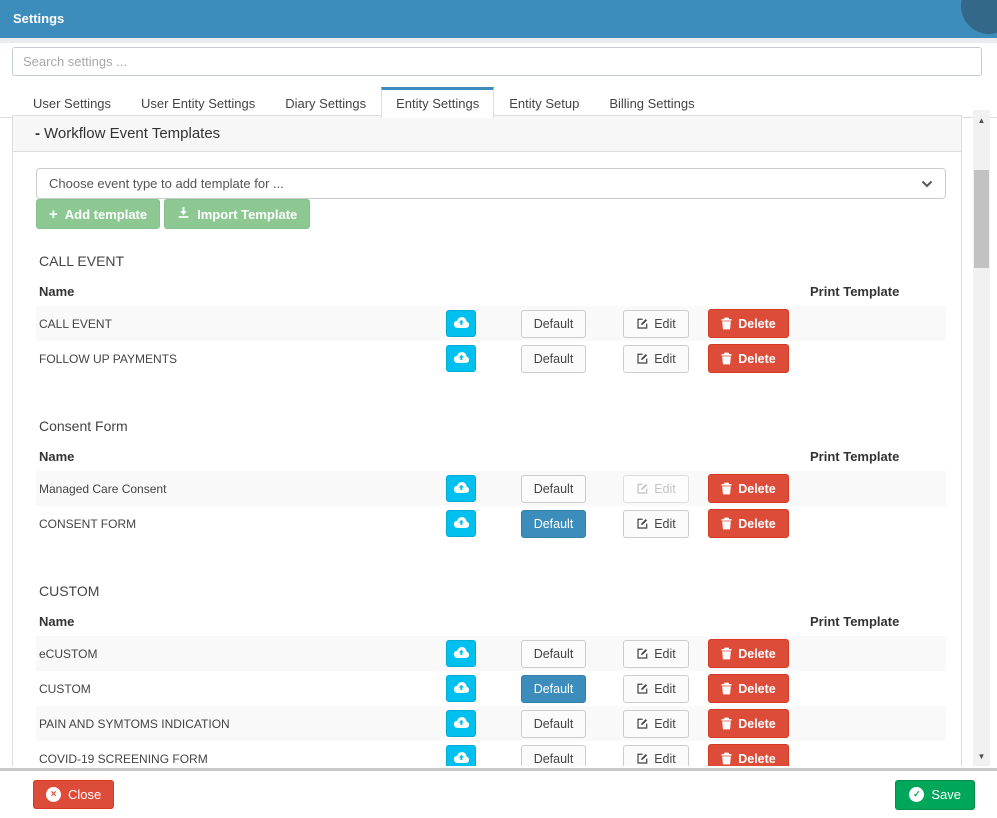 The image size is (997, 818). Describe the element at coordinates (39, 18) in the screenshot. I see `page-title: Settings` at that location.